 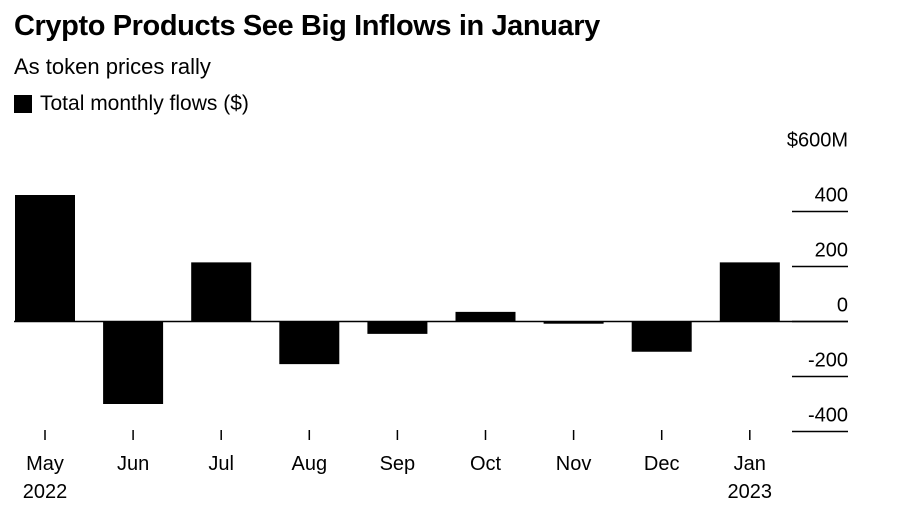 What do you see at coordinates (817, 141) in the screenshot?
I see `y-tick-label: $600M` at bounding box center [817, 141].